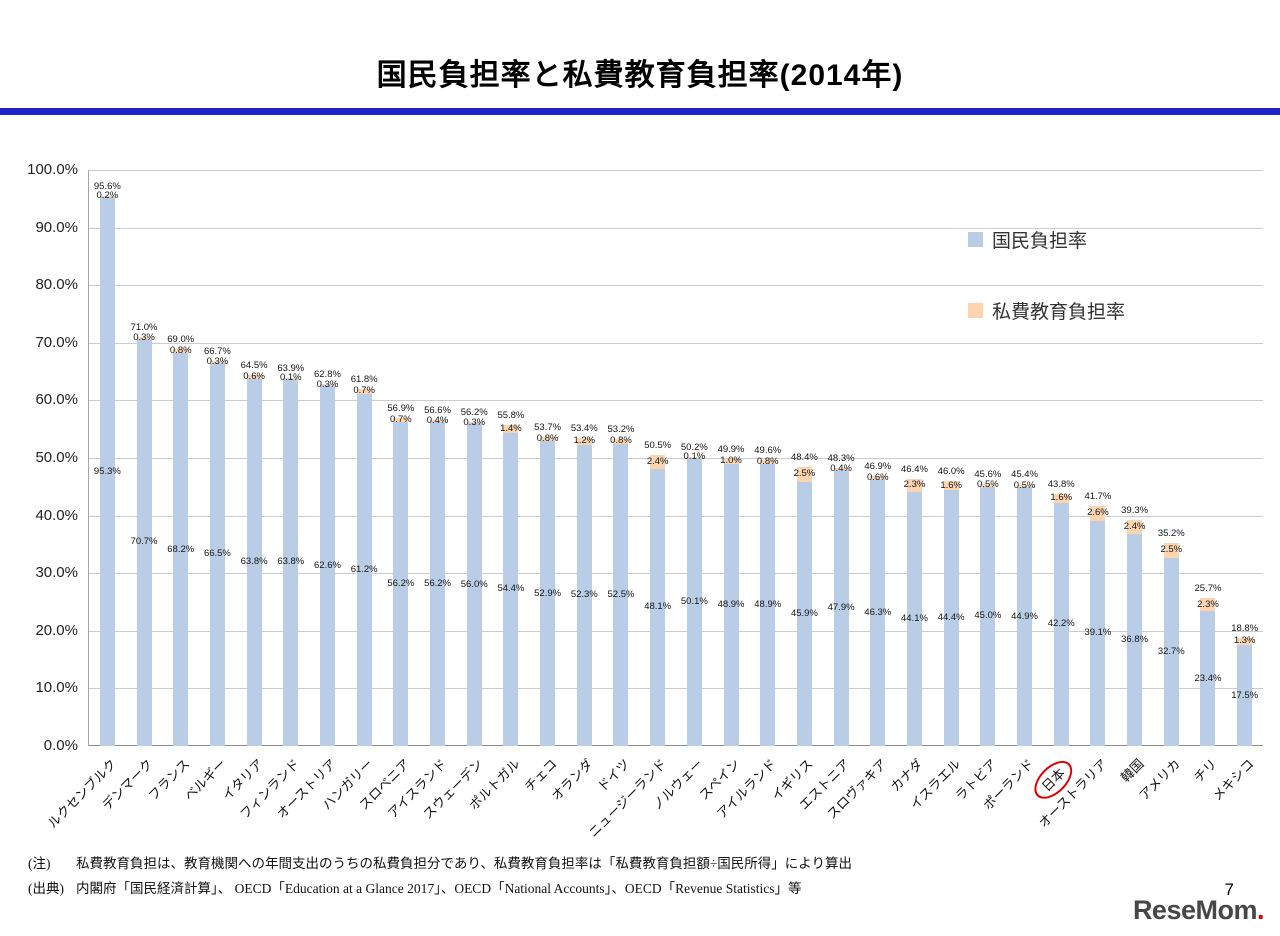 This screenshot has width=1280, height=936. What do you see at coordinates (1135, 511) in the screenshot?
I see `total-value-label: 39.3%` at bounding box center [1135, 511].